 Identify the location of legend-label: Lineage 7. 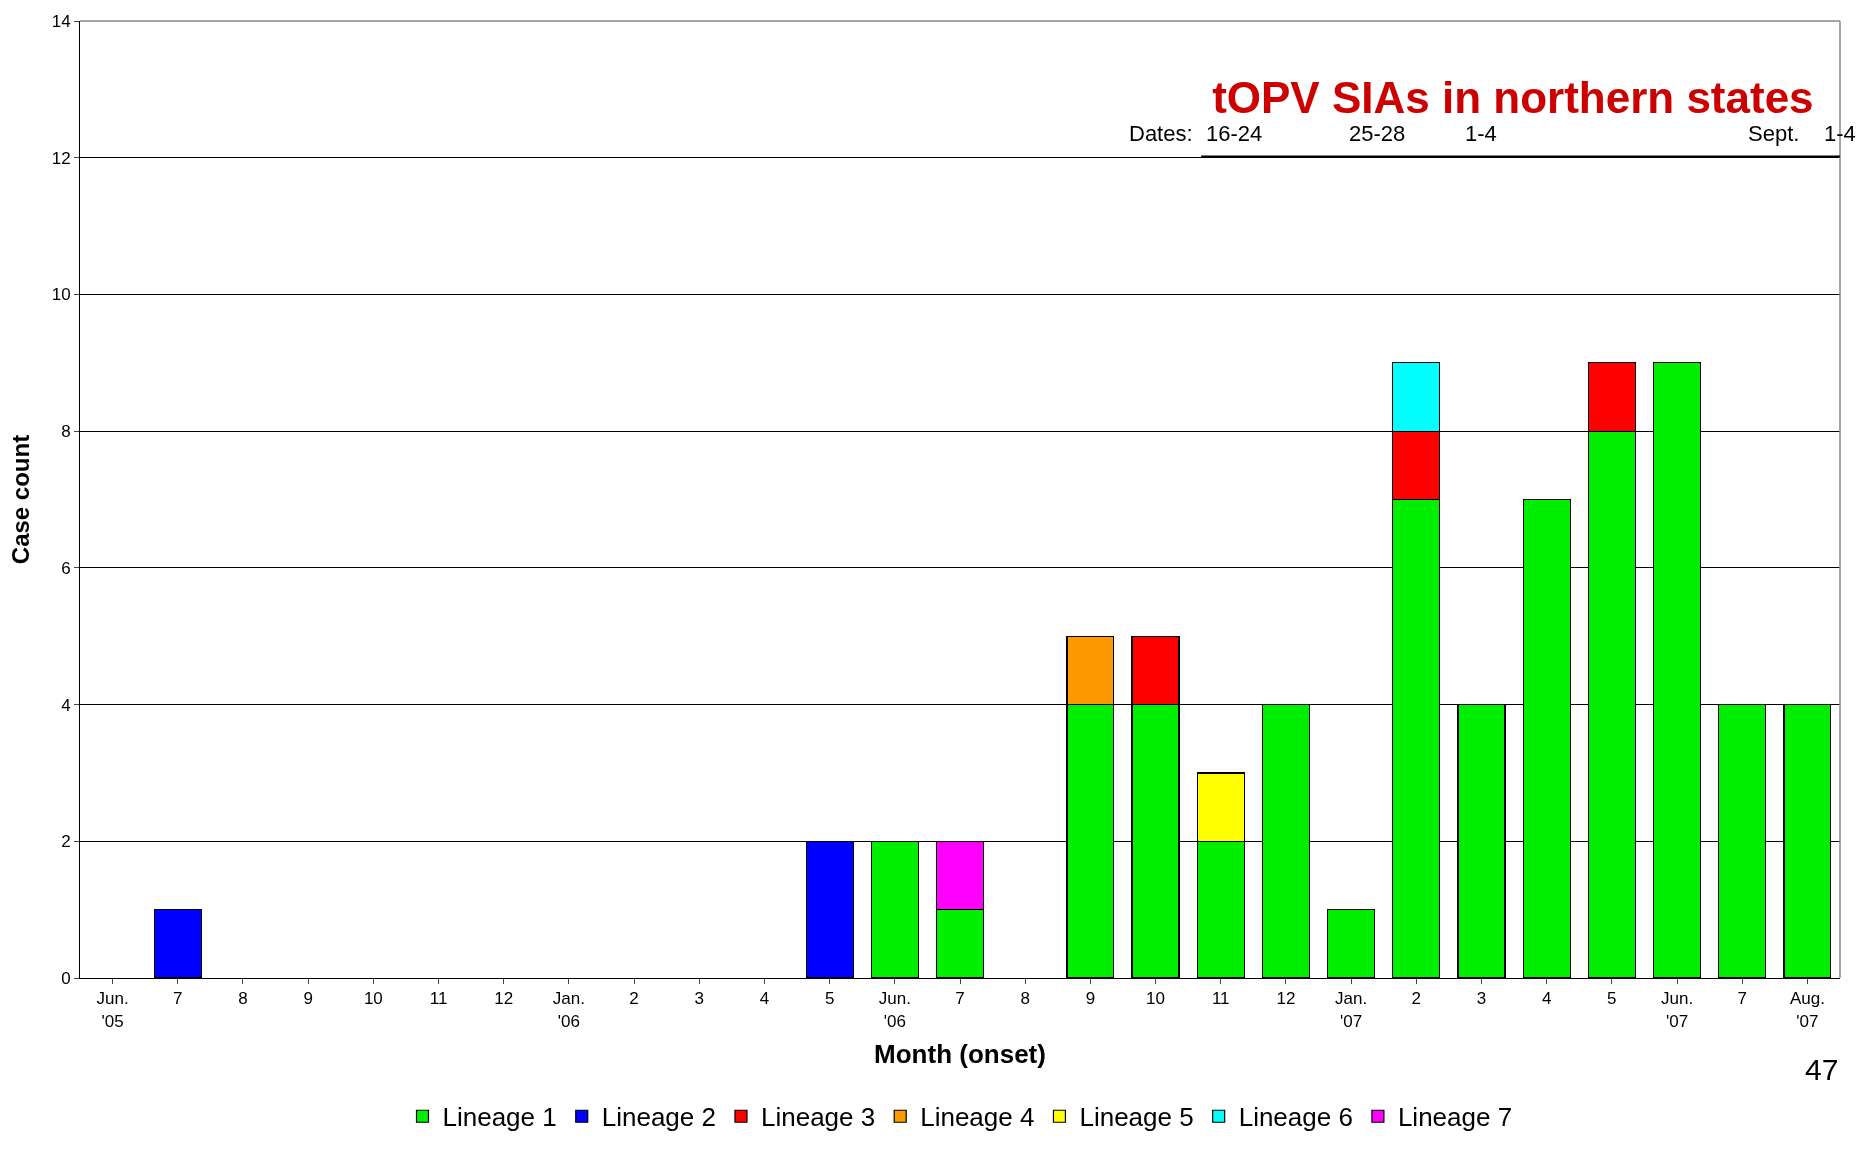
(1455, 1117).